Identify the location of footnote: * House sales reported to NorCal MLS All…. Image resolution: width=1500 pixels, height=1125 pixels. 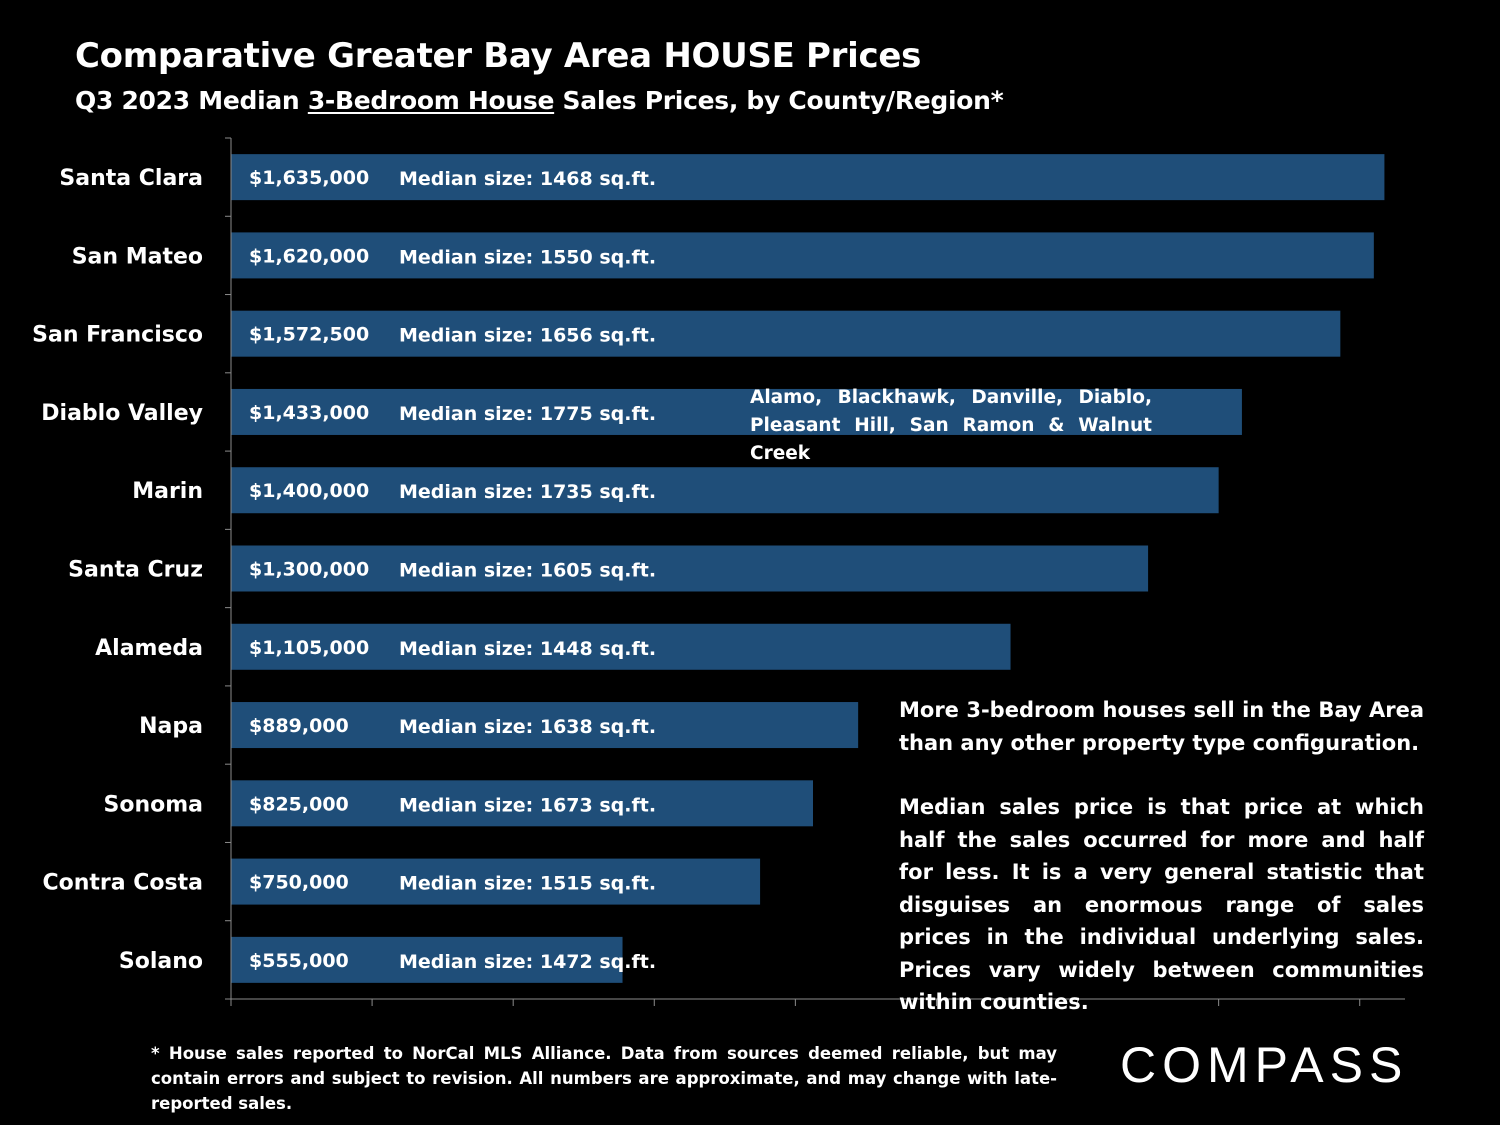
(604, 1078).